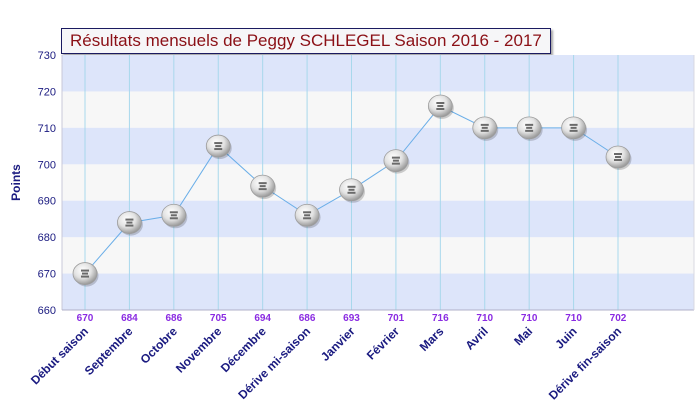  What do you see at coordinates (16, 182) in the screenshot?
I see `y-axis-title: Points` at bounding box center [16, 182].